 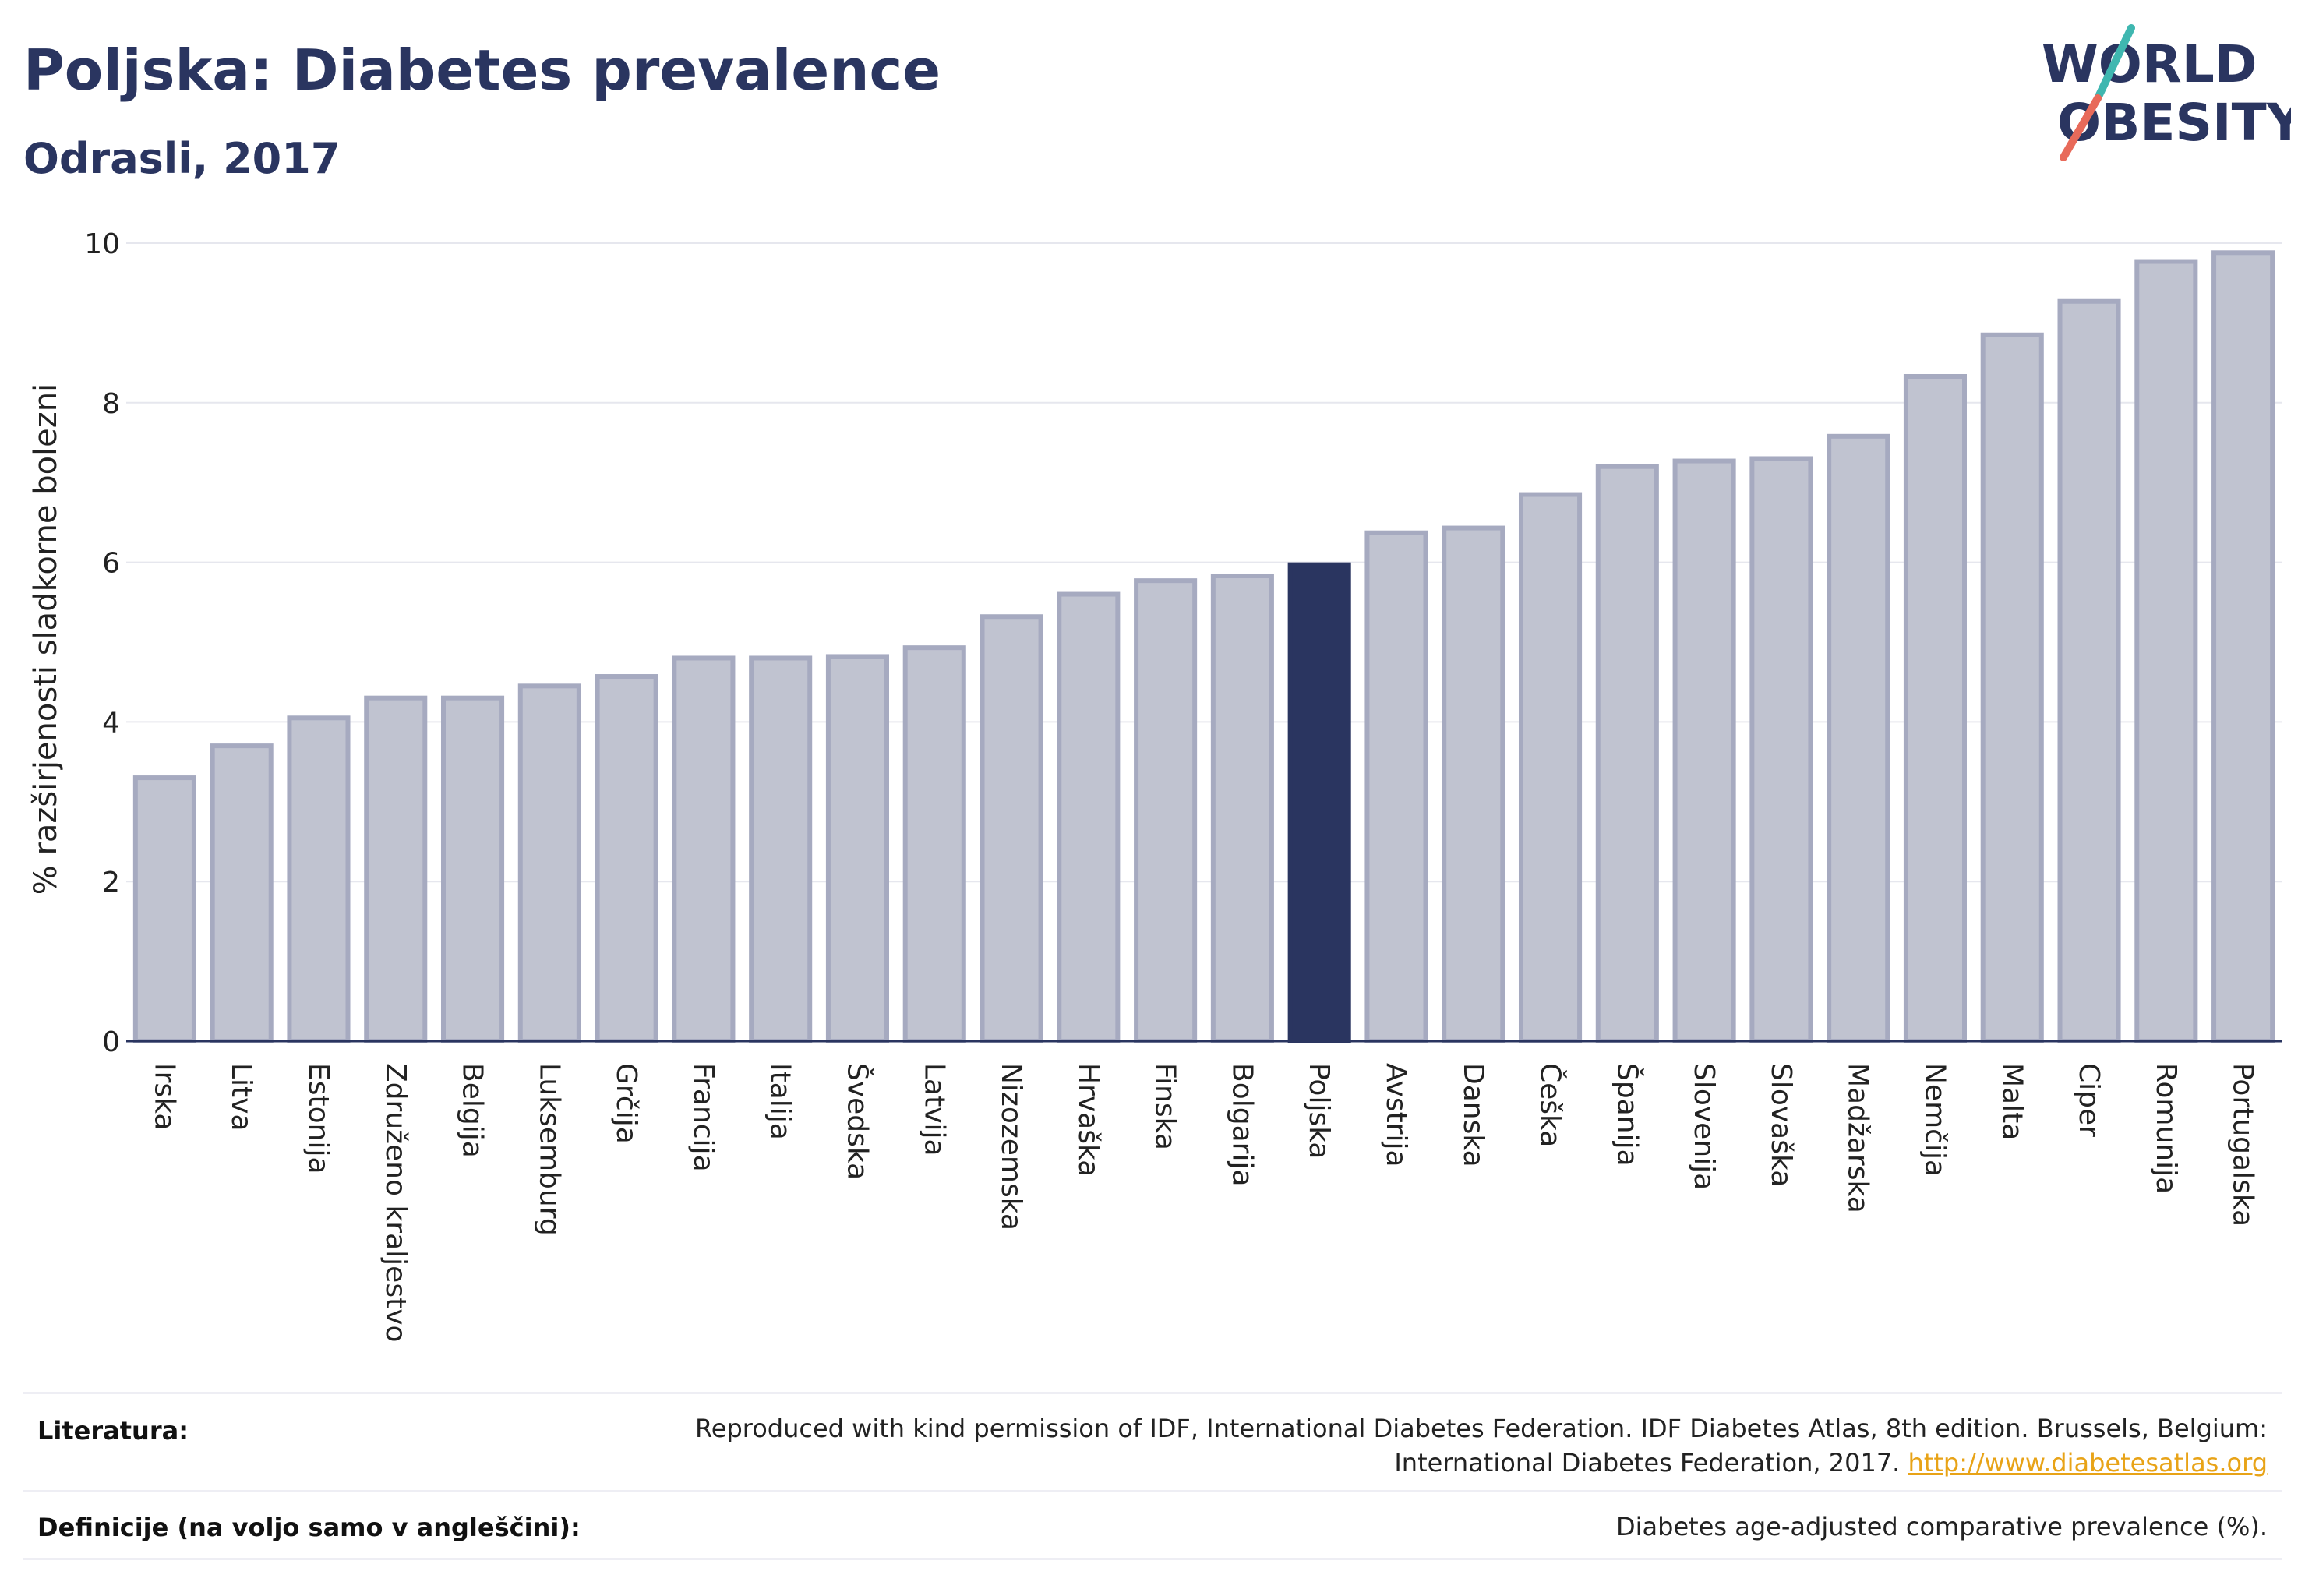 I want to click on x-tick-label: Združeno kraljestvo, so click(x=395, y=1203).